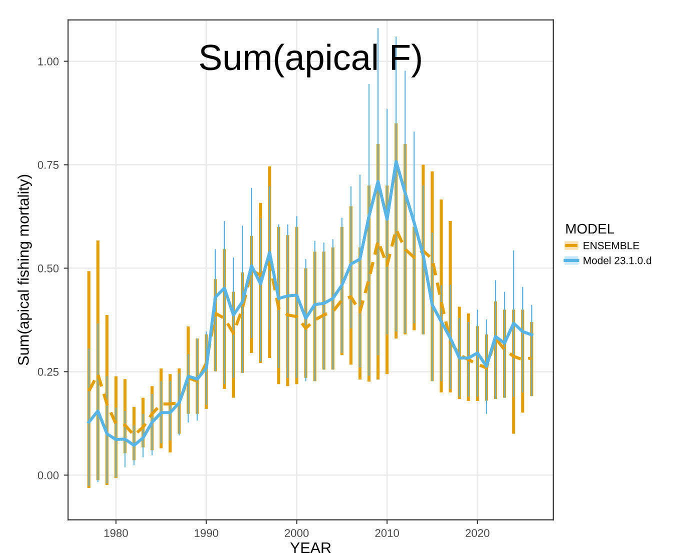 The width and height of the screenshot is (674, 553). What do you see at coordinates (387, 533) in the screenshot?
I see `x-tick-label: 2010` at bounding box center [387, 533].